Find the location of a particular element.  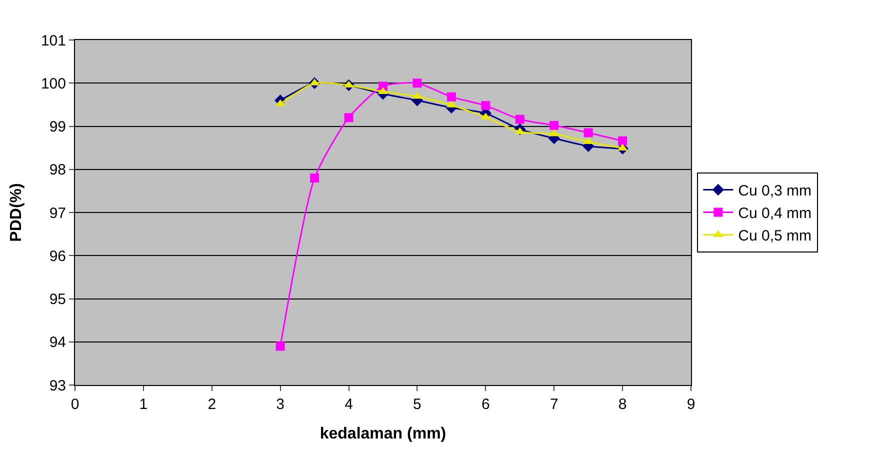

x-tick-label: 5 is located at coordinates (417, 404).